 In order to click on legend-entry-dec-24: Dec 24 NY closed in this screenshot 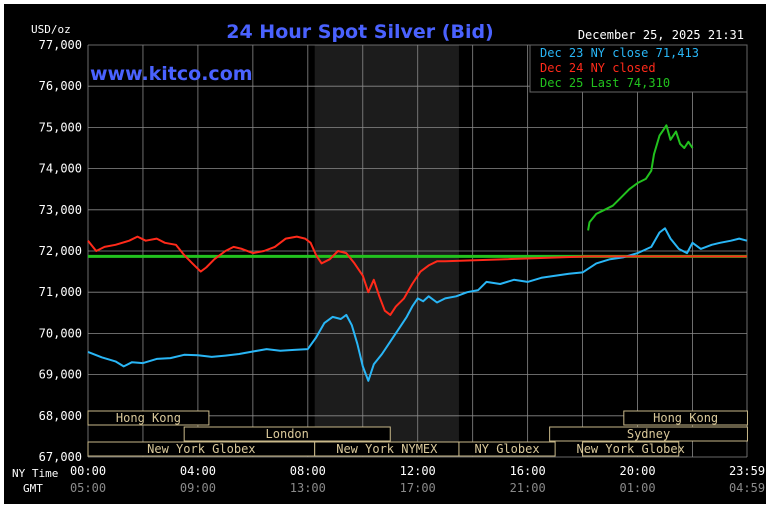, I will do `click(598, 68)`.